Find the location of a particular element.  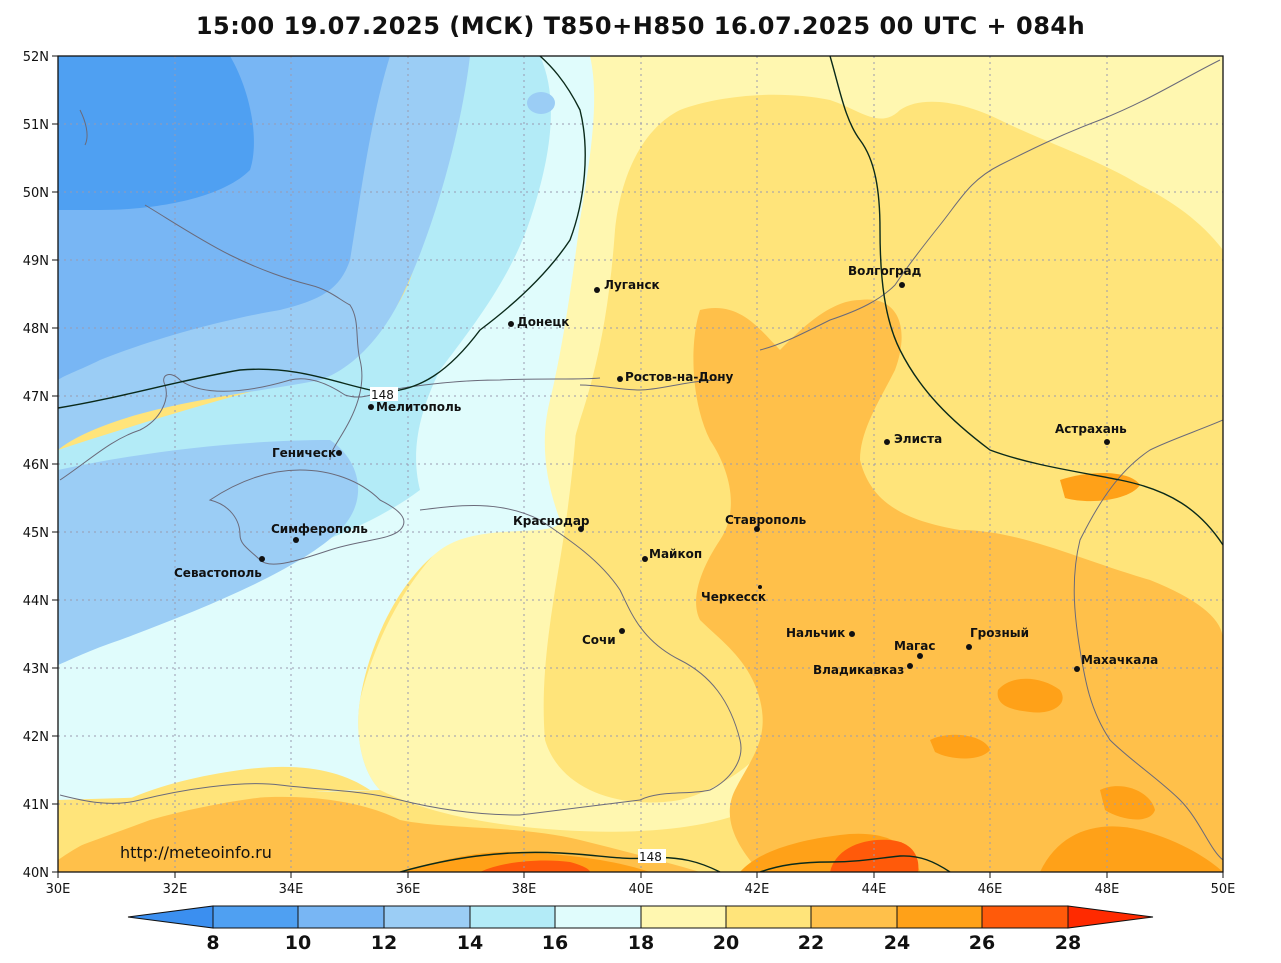

city-maikop: Майкоп is located at coordinates (672, 554).